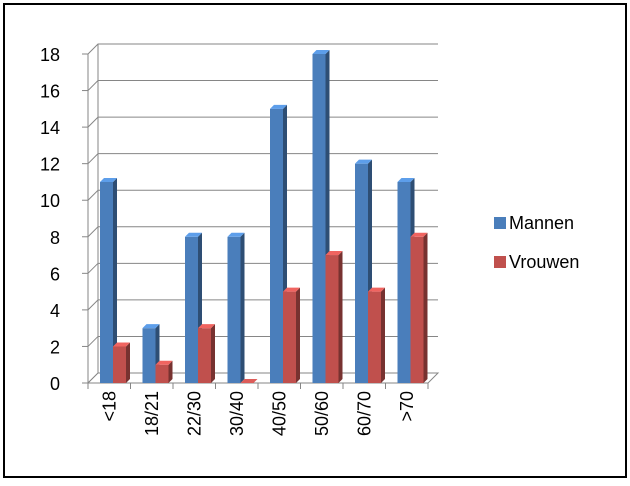 Image resolution: width=630 pixels, height=486 pixels. I want to click on legend-label: Mannen, so click(541, 223).